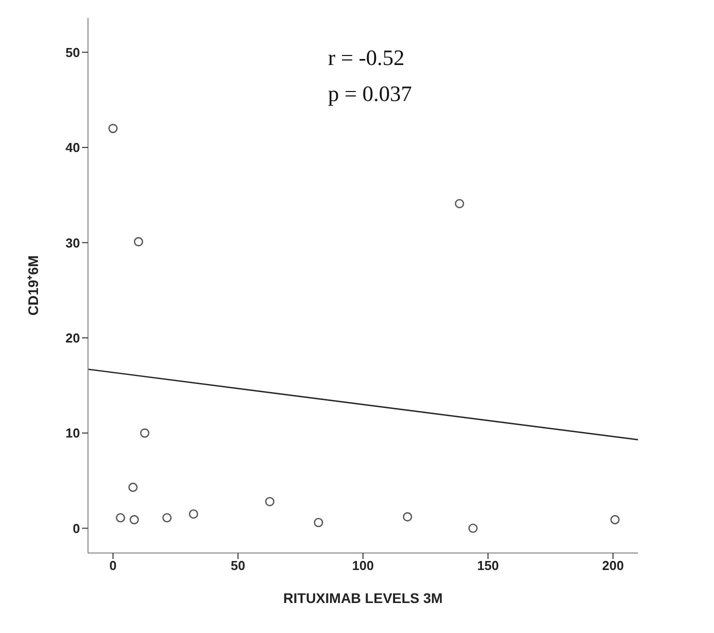 This screenshot has height=633, width=714. I want to click on y-tick-label: 10, so click(73, 433).